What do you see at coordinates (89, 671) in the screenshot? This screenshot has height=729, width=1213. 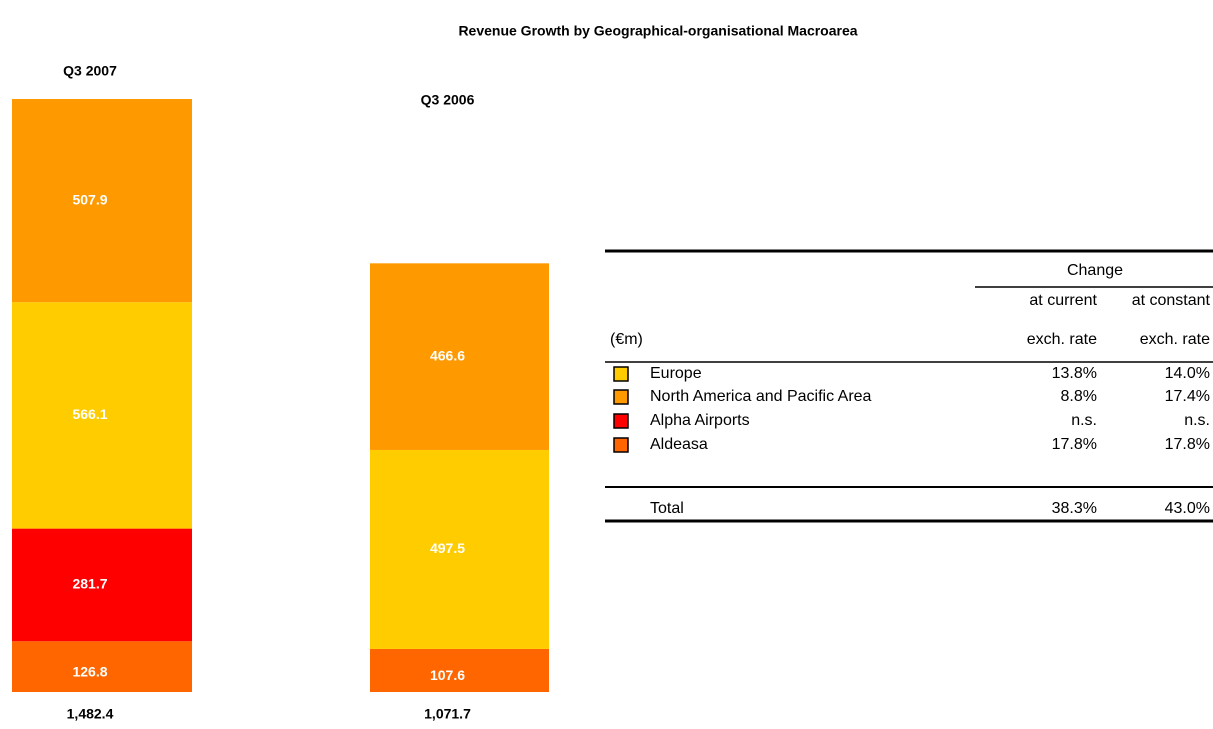 I see `value-label: 126.8` at bounding box center [89, 671].